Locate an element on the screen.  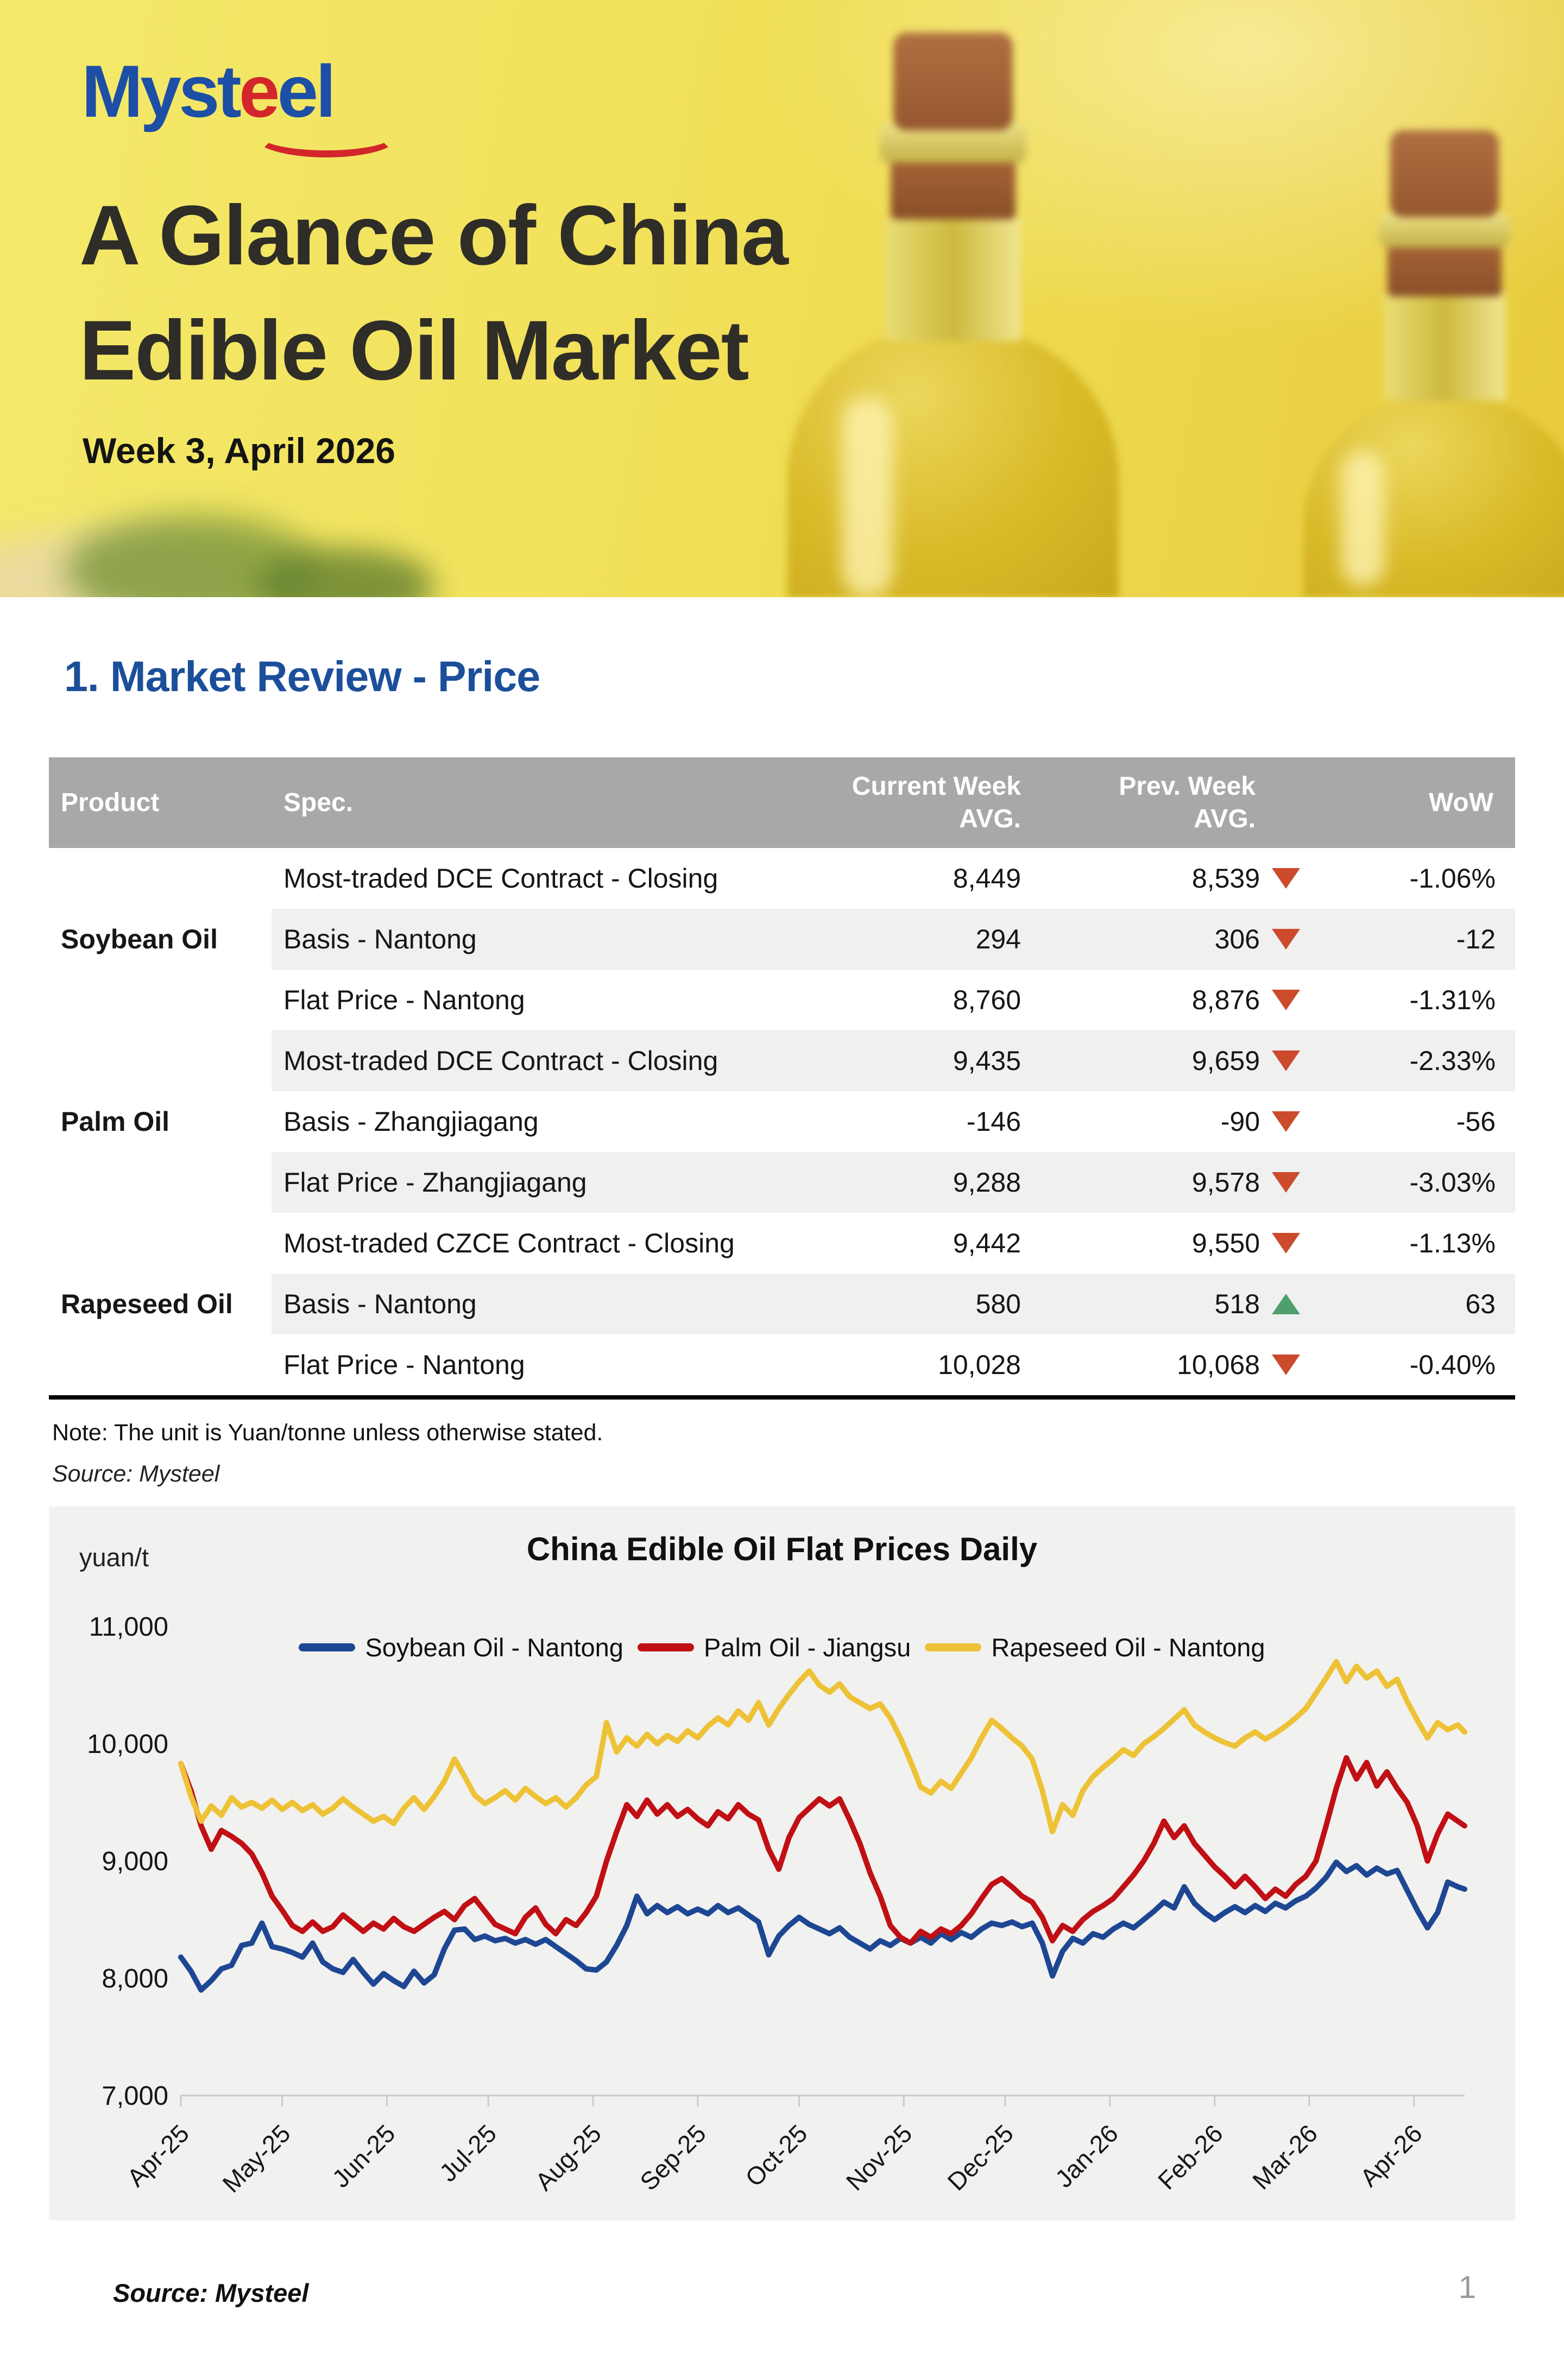
prev-week-cell: -90 is located at coordinates (1181, 1121).